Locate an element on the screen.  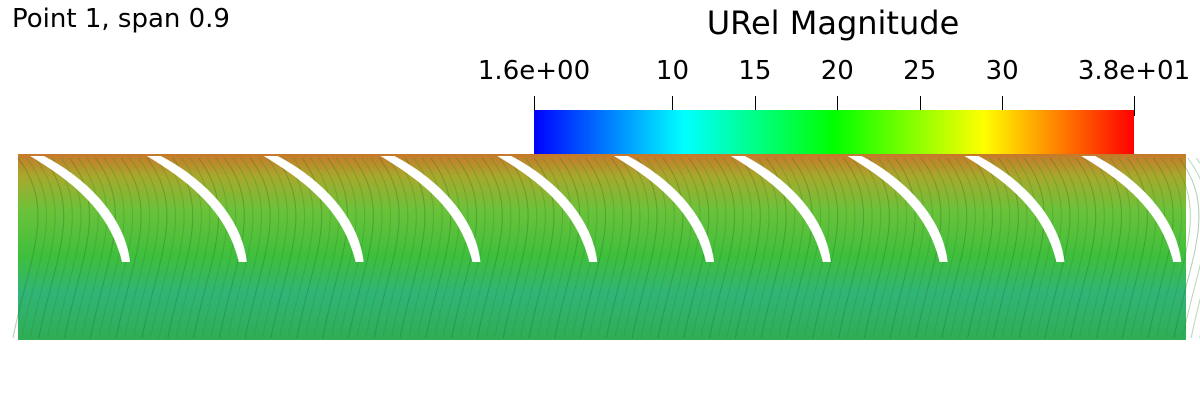
colorbar-tick-label: 20 is located at coordinates (837, 71).